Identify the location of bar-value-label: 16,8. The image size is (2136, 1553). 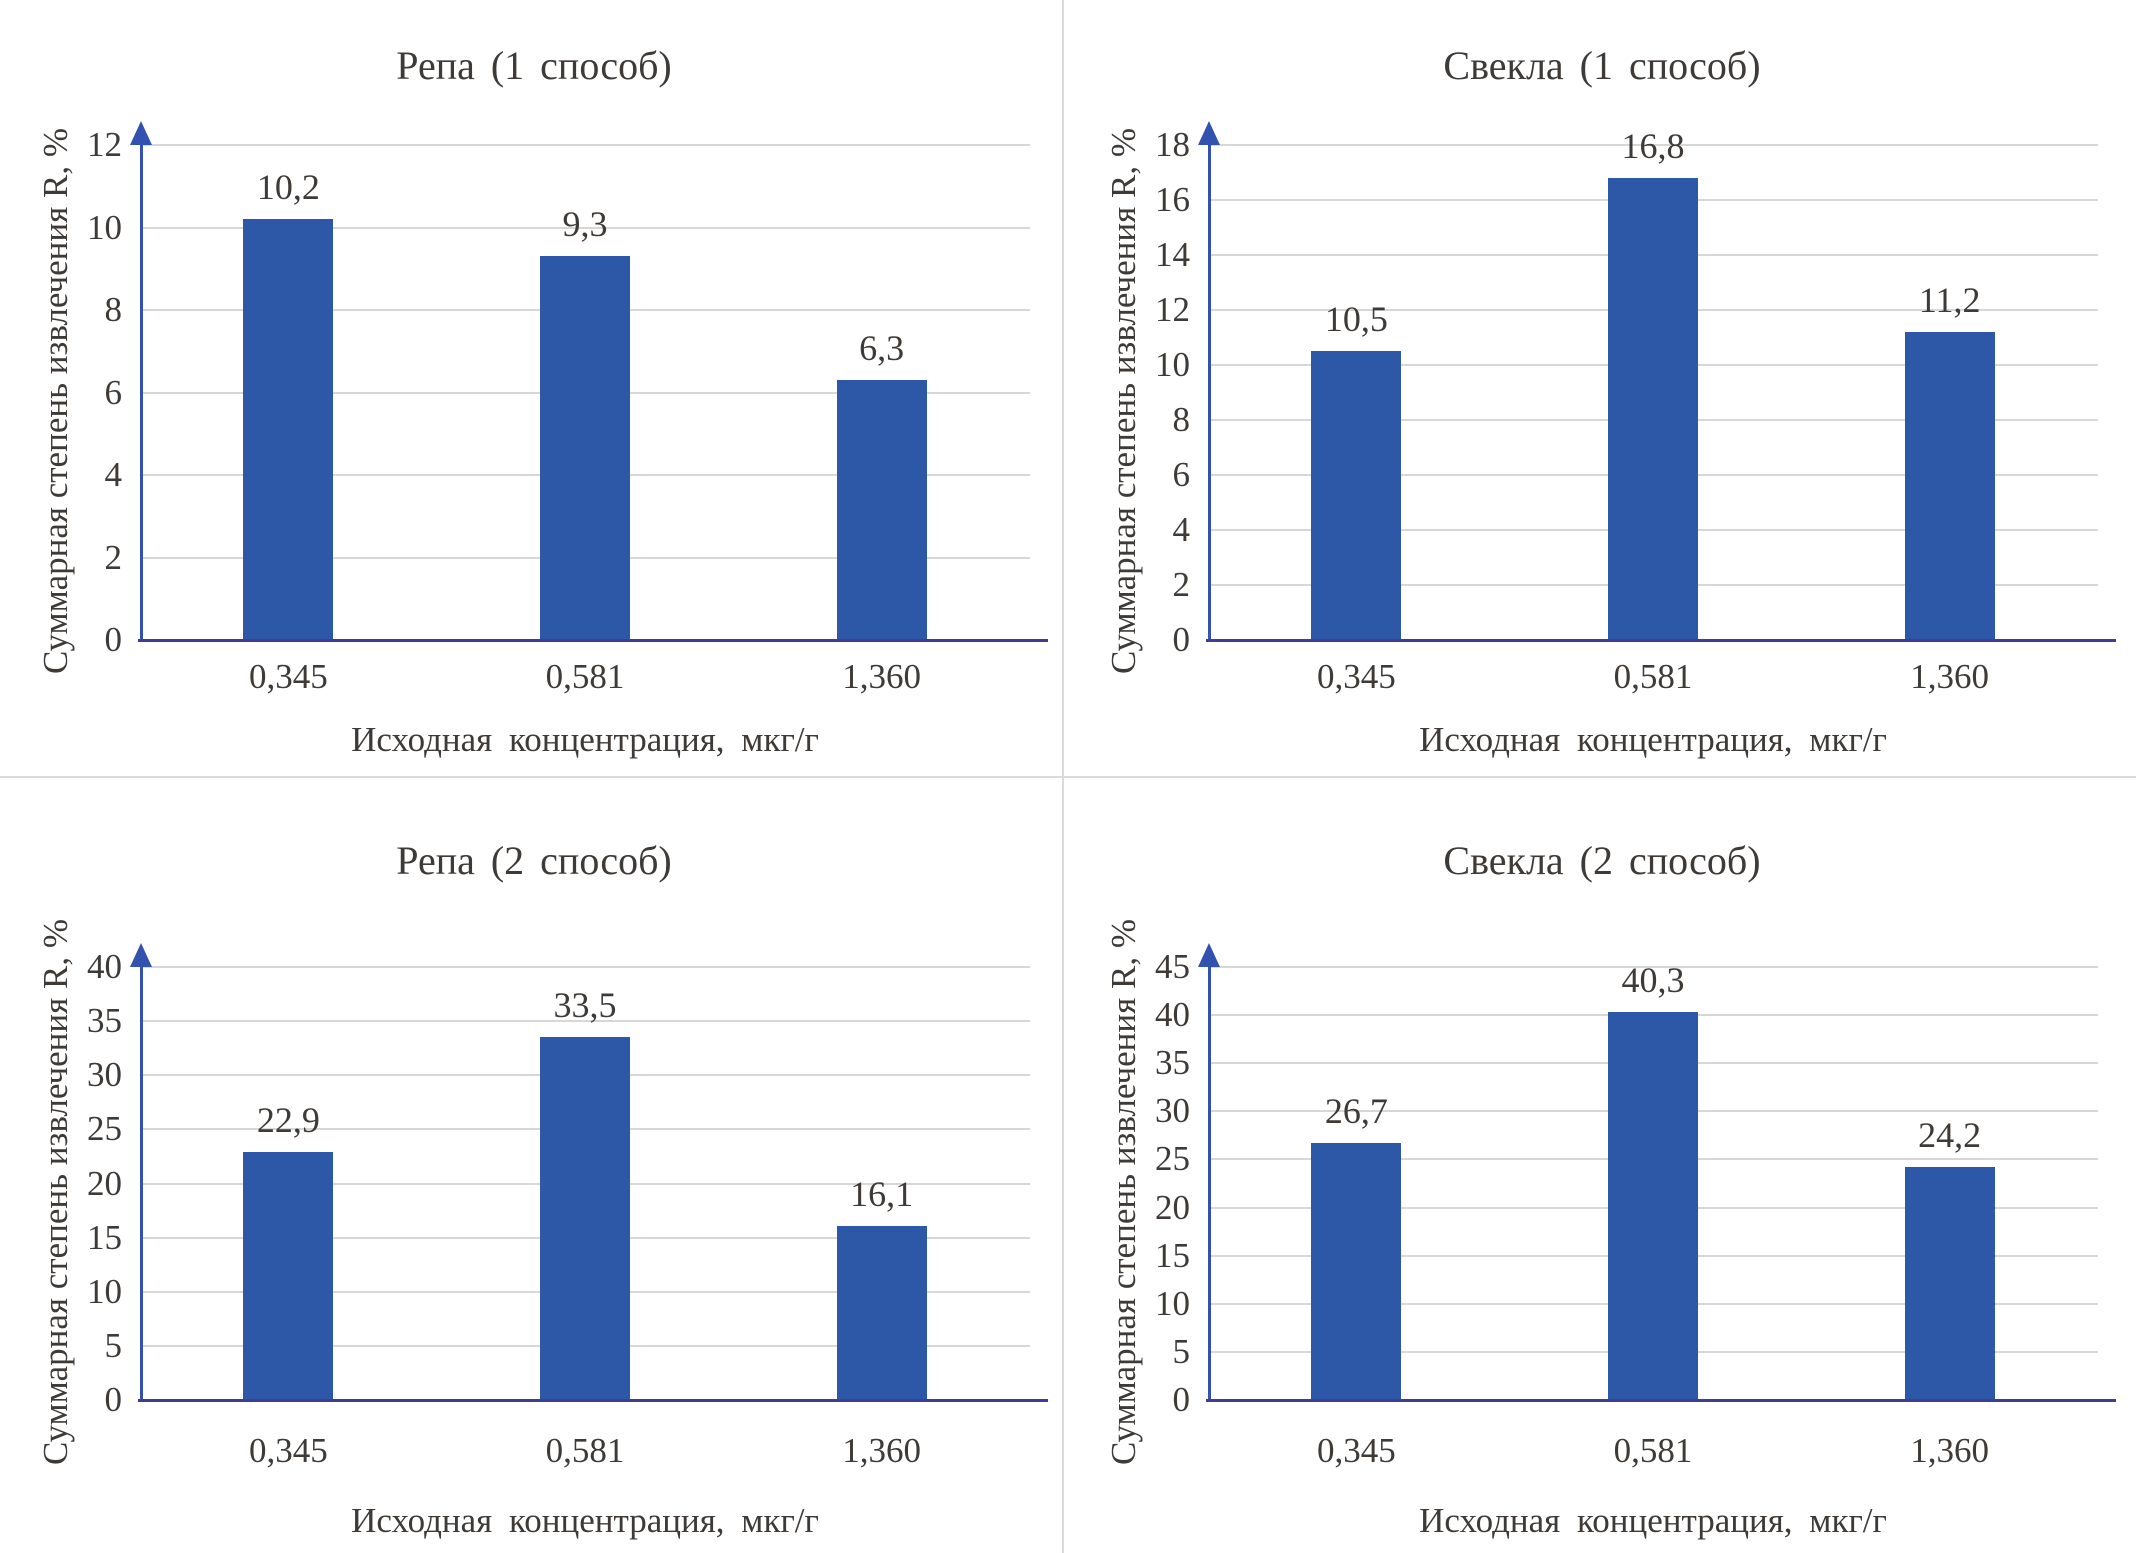
(1653, 146).